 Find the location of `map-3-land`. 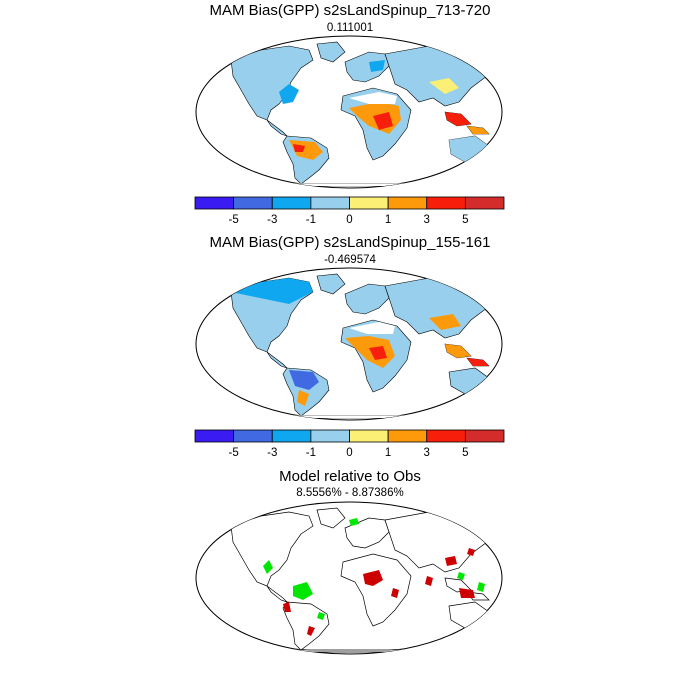

map-3-land is located at coordinates (360, 580).